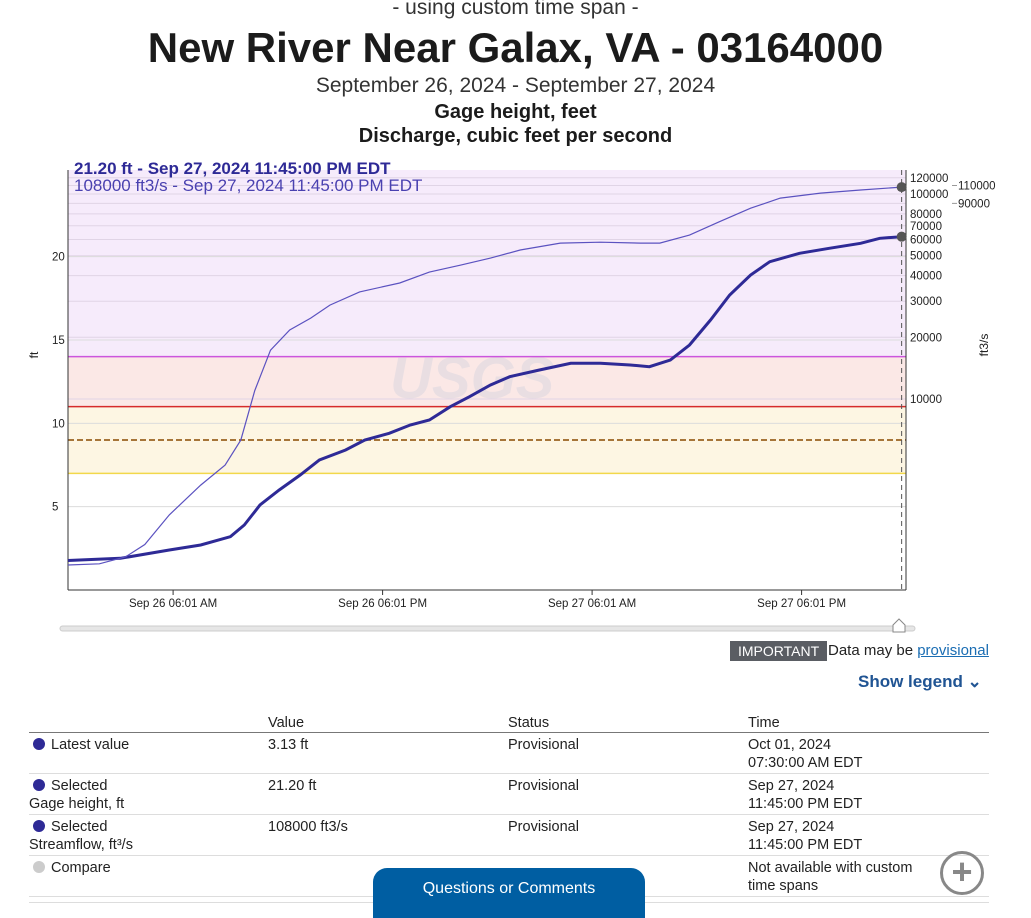 The image size is (1031, 918). I want to click on right-tick-label: 40000, so click(926, 277).